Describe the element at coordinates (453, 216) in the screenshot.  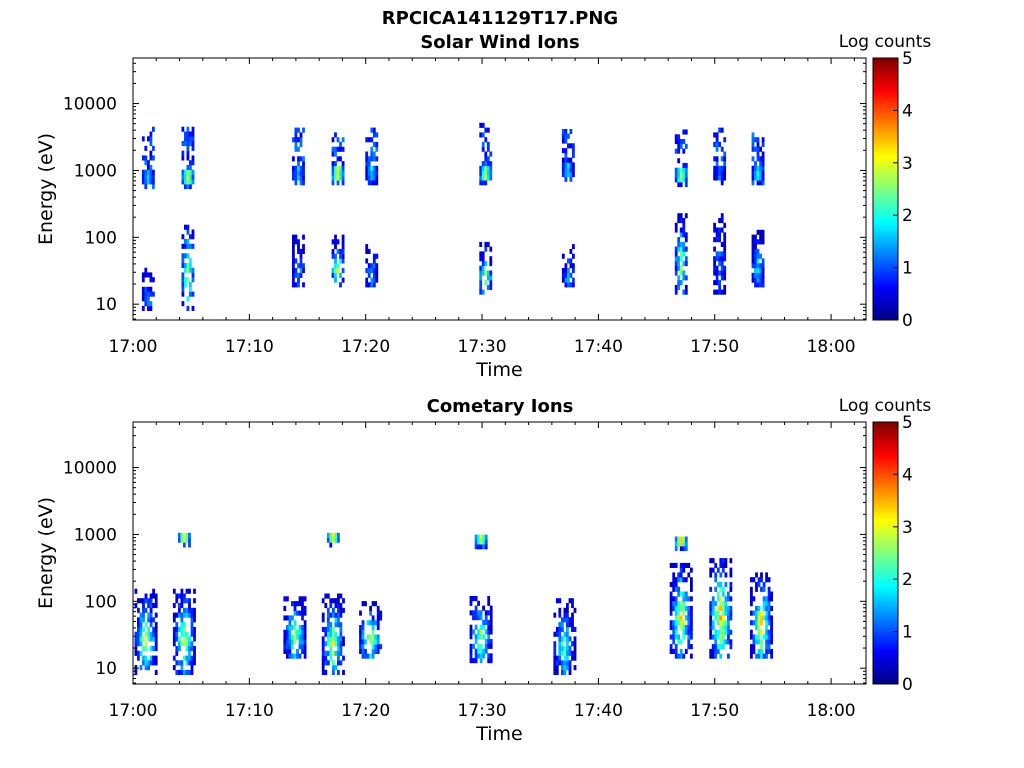
I see `spectrogram-cells` at that location.